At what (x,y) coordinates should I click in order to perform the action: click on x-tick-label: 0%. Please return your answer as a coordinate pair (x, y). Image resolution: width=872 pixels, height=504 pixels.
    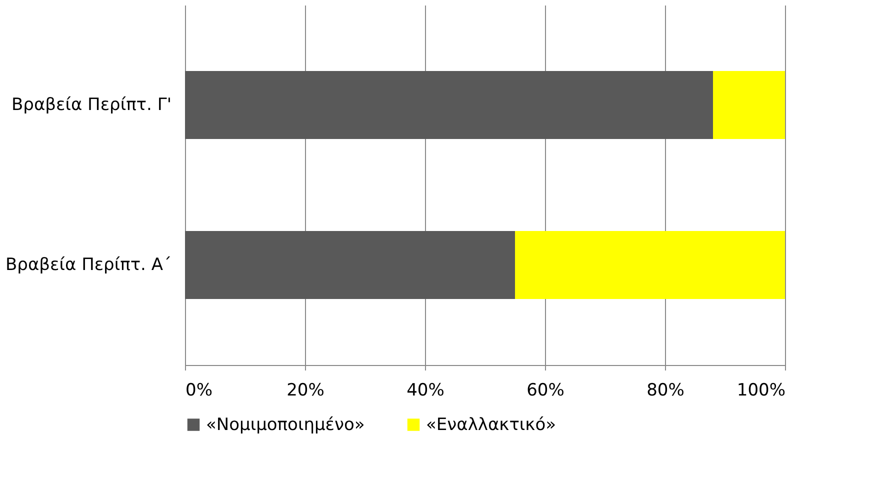
    Looking at the image, I should click on (199, 390).